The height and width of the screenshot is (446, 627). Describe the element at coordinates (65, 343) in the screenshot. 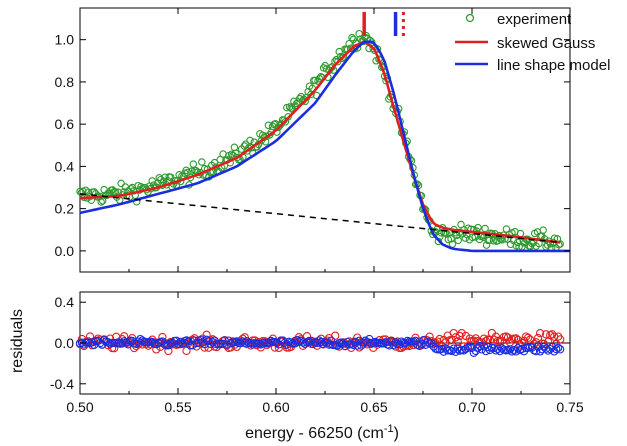

I see `bottom-ytick-label: 0.0` at that location.